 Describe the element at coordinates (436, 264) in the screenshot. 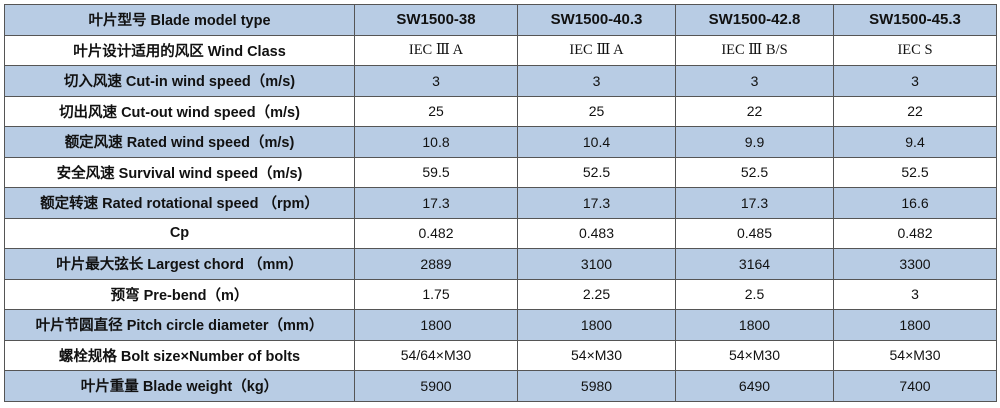

I see `cell-value: 2889` at that location.